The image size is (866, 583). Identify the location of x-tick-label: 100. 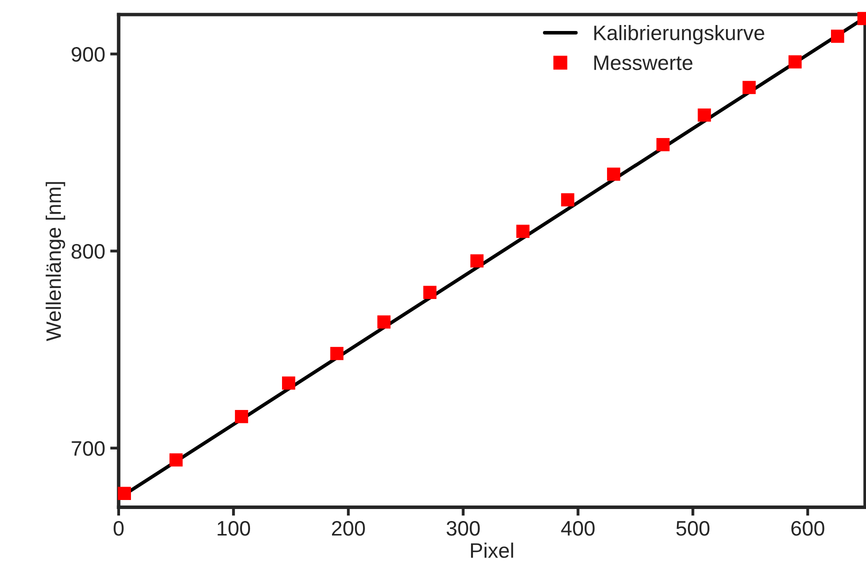
(234, 528).